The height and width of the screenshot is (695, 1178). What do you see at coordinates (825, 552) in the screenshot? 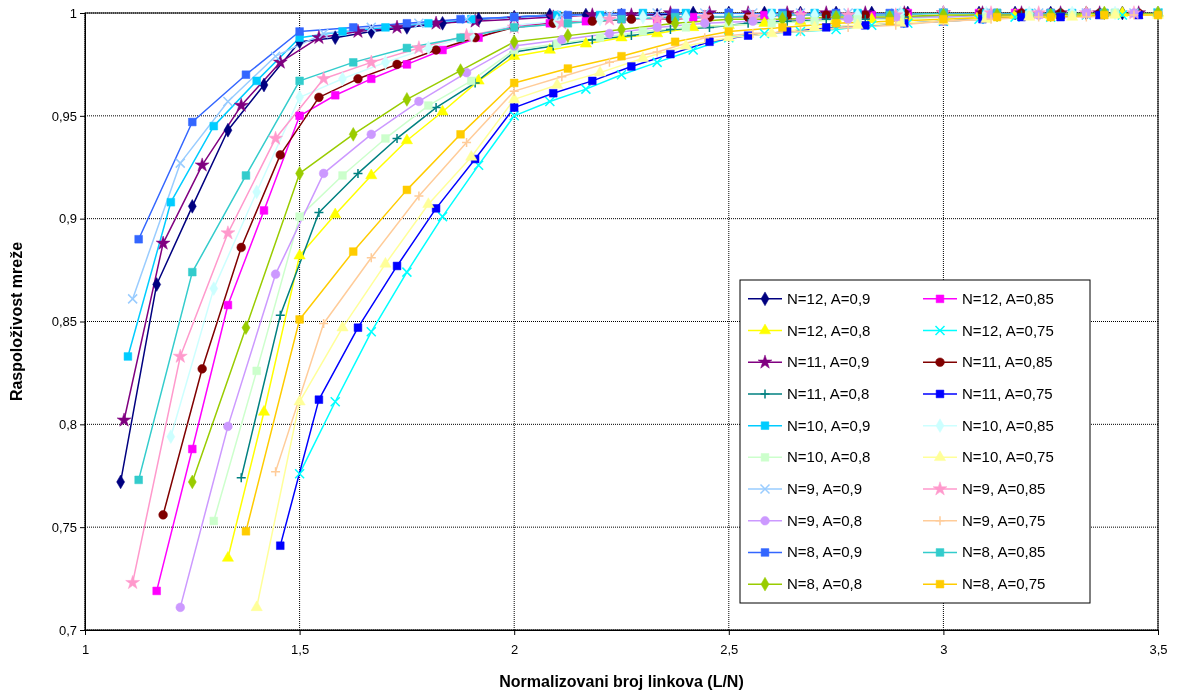
I see `legend-label: N=8, A=0,9` at bounding box center [825, 552].